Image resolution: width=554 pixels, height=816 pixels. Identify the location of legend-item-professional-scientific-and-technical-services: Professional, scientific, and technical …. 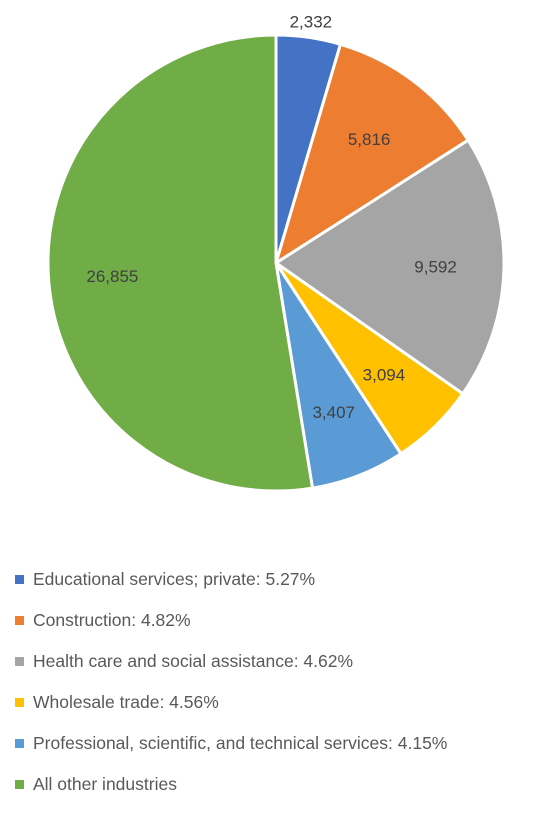
(282, 743).